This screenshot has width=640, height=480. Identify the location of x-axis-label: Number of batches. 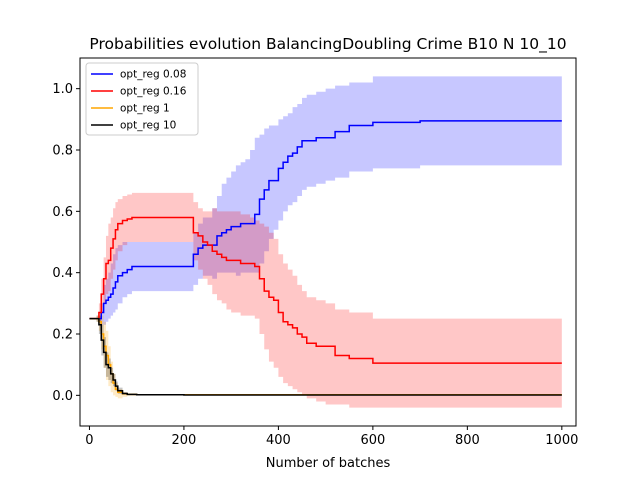
(328, 463).